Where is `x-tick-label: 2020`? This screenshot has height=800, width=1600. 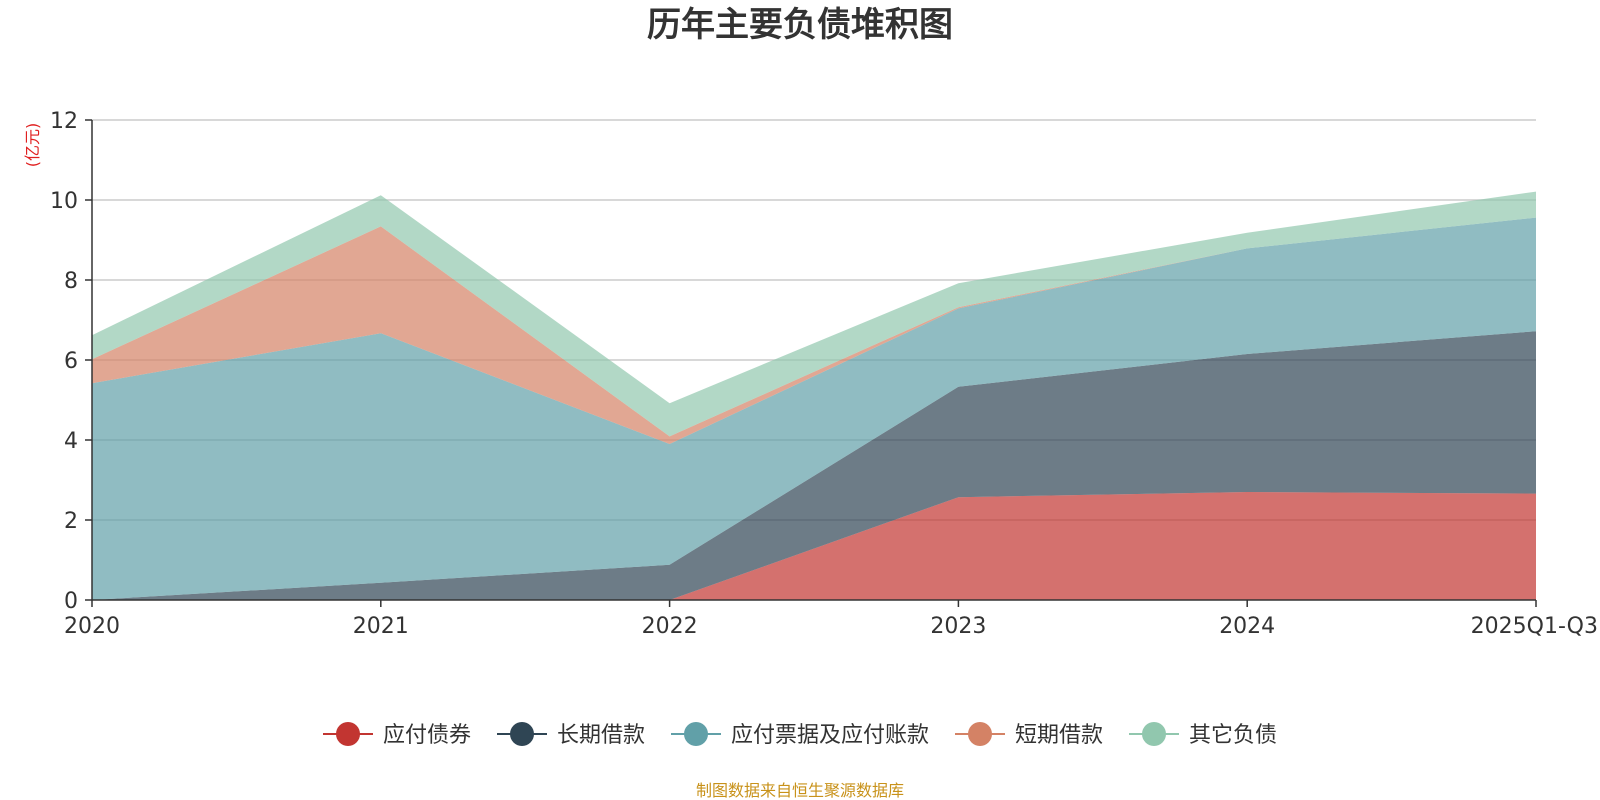 x-tick-label: 2020 is located at coordinates (92, 626).